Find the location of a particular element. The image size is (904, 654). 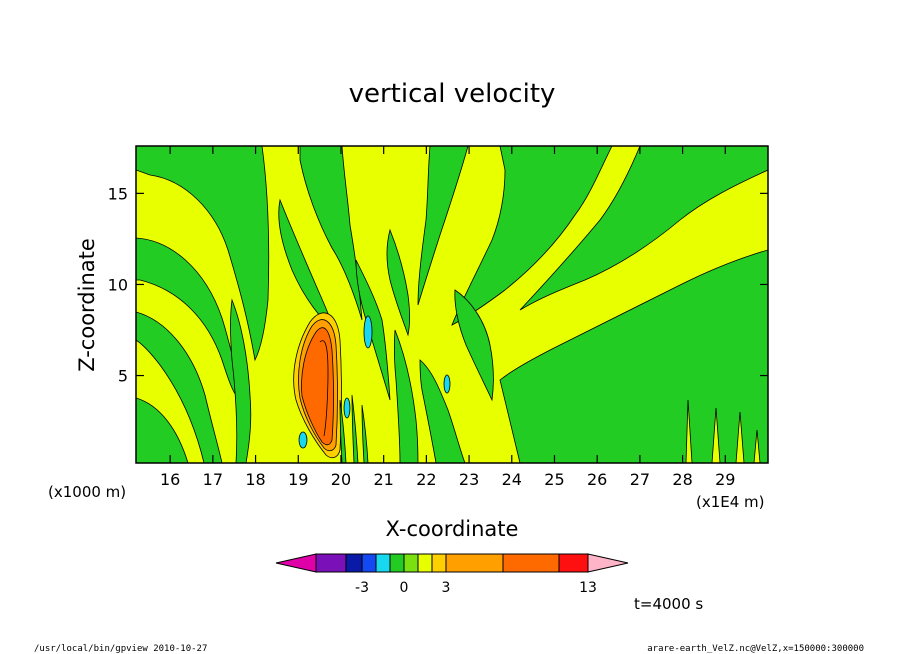

colorbar-upper-extension is located at coordinates (608, 563).